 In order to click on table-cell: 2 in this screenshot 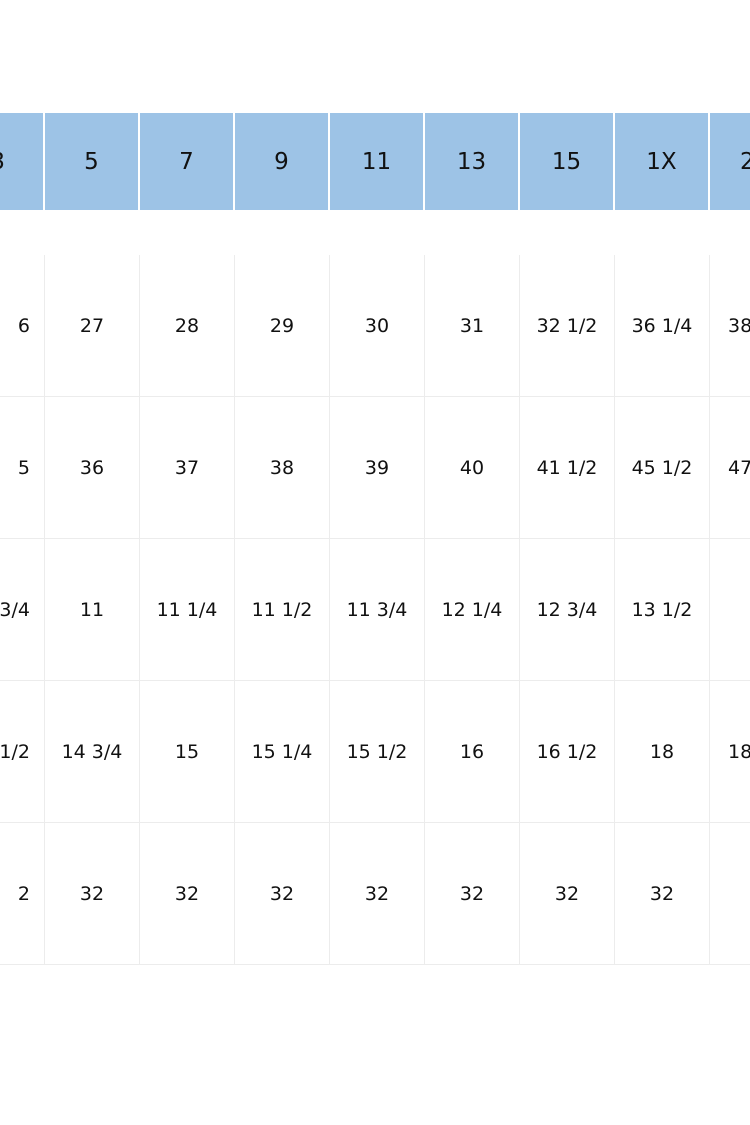, I will do `click(22, 894)`.